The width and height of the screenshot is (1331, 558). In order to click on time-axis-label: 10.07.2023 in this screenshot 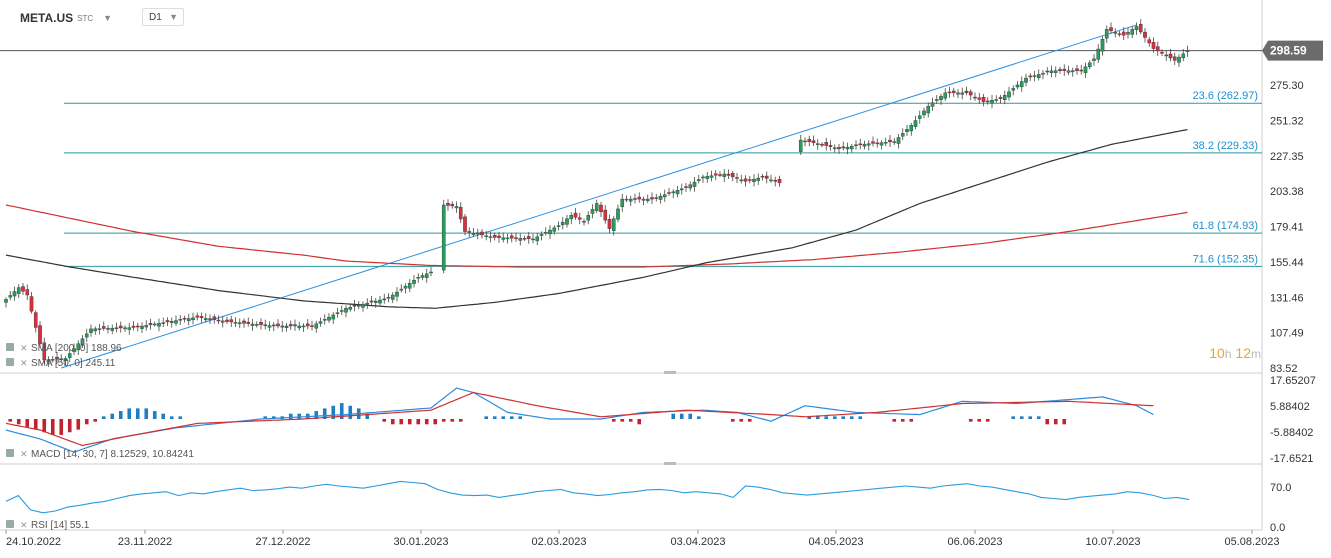, I will do `click(1112, 542)`.